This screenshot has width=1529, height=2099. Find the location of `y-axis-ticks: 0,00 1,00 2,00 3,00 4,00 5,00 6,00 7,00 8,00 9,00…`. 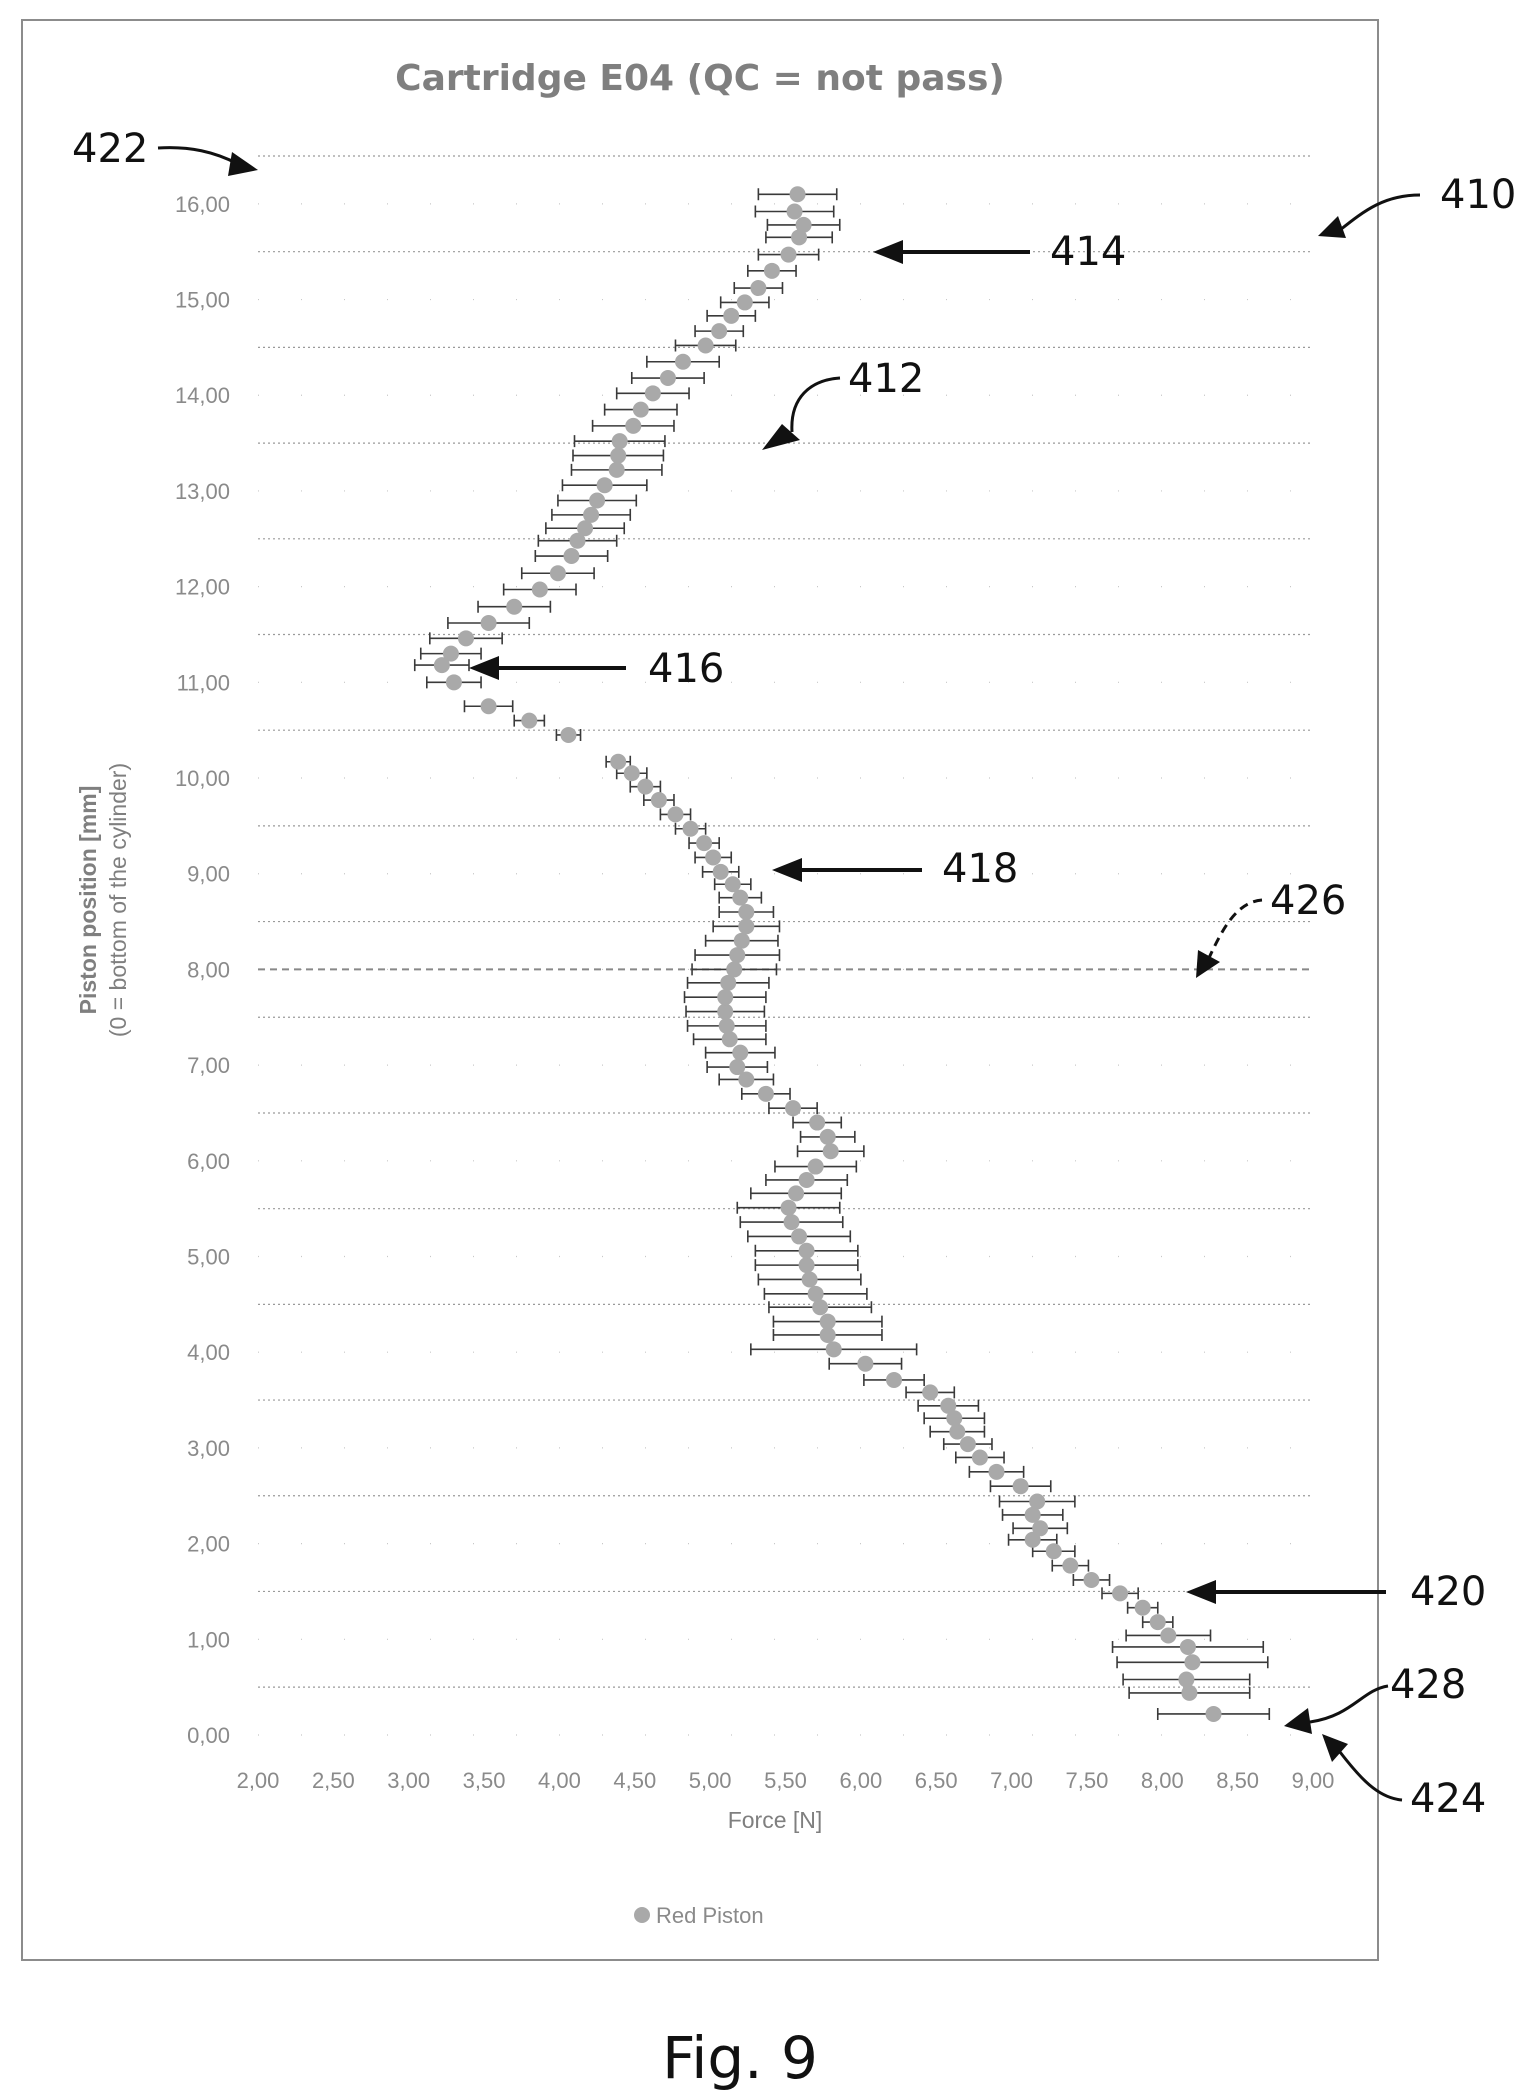

y-axis-ticks: 0,00 1,00 2,00 3,00 4,00 5,00 6,00 7,00 8,00 9,00… is located at coordinates (202, 970).